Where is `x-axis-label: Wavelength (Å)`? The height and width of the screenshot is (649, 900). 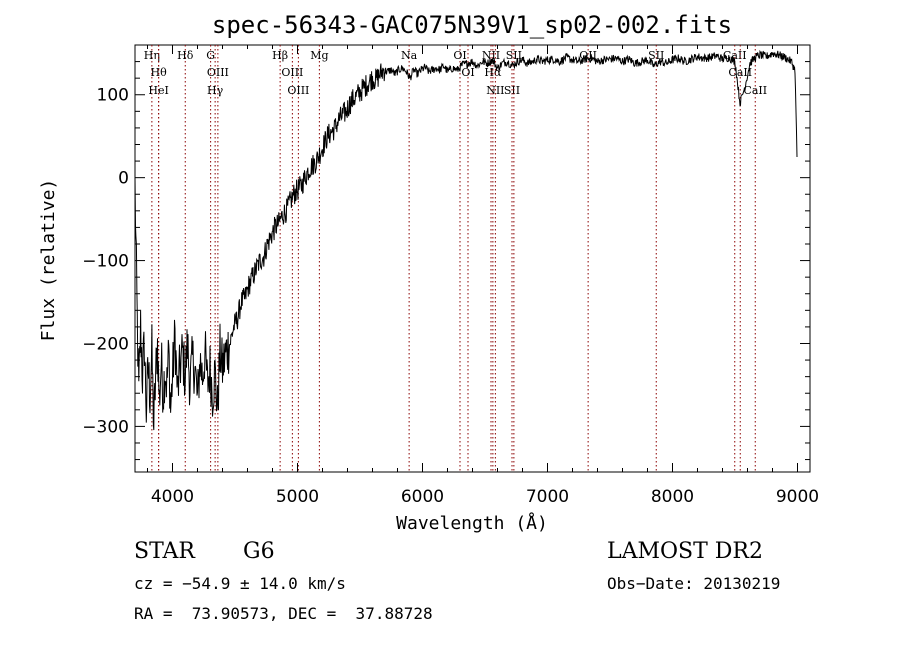 x-axis-label: Wavelength (Å) is located at coordinates (472, 523).